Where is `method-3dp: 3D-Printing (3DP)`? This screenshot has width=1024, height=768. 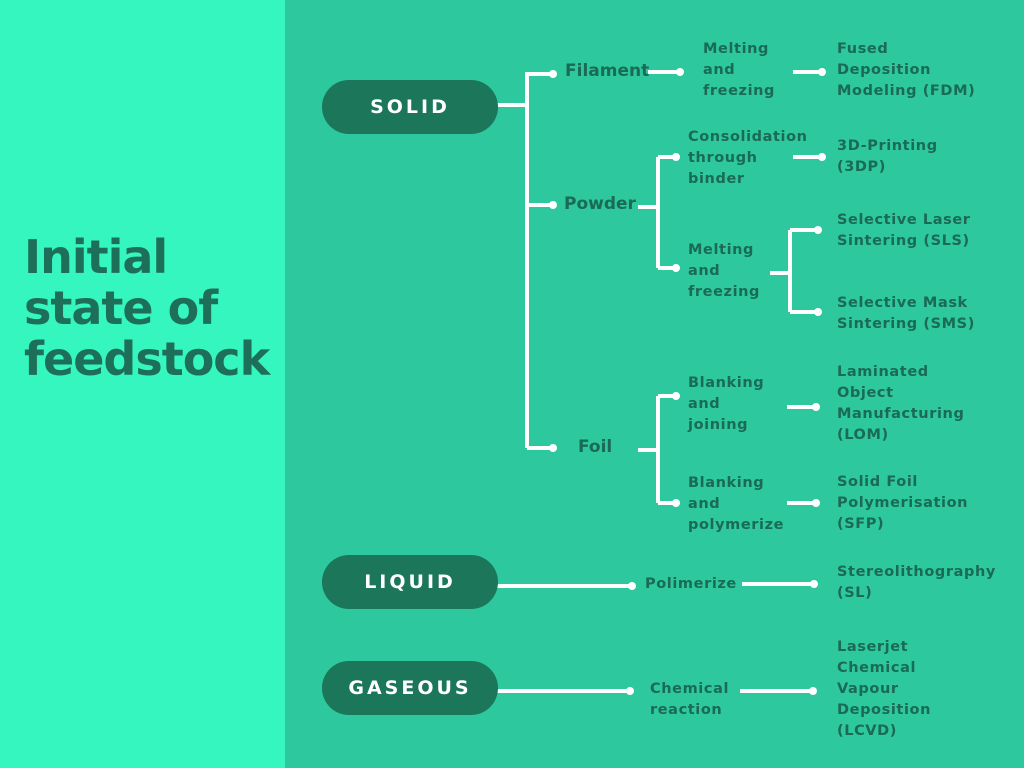 method-3dp: 3D-Printing (3DP) is located at coordinates (887, 157).